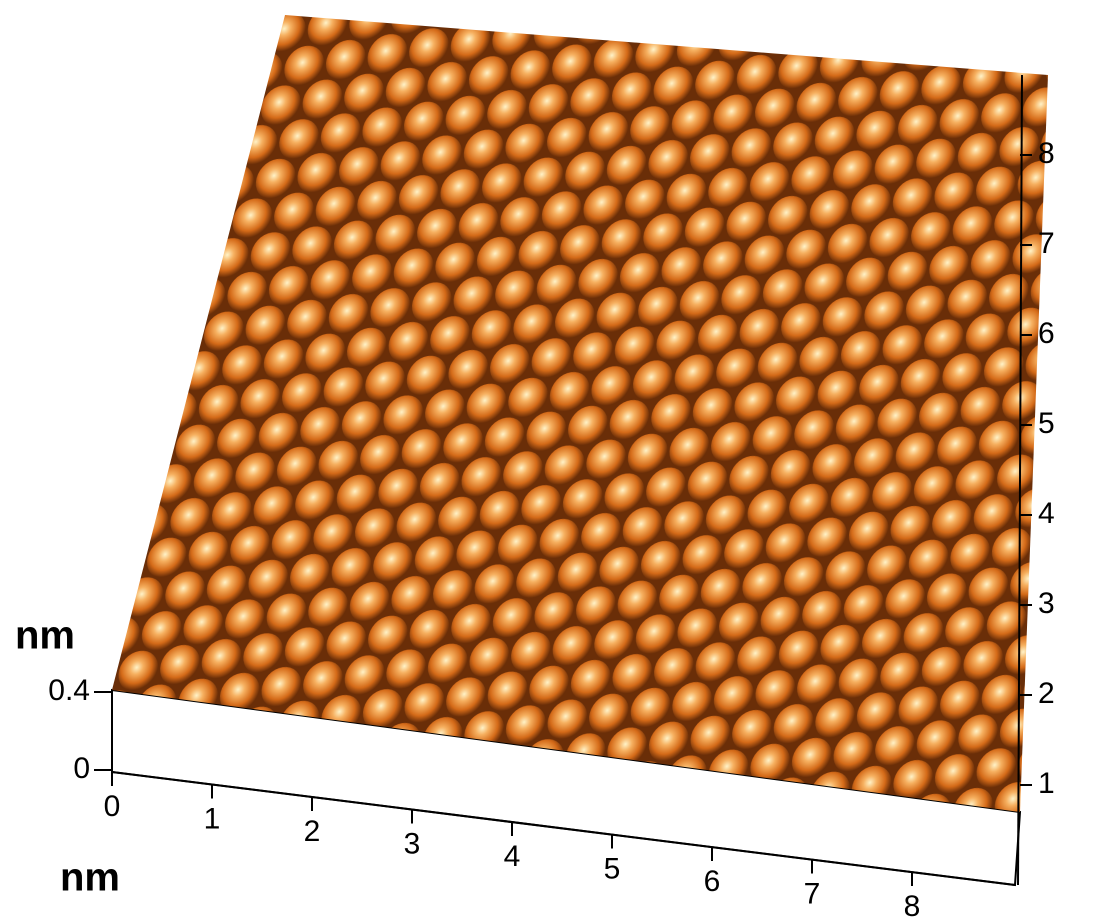 This screenshot has width=1097, height=923. What do you see at coordinates (81, 768) in the screenshot?
I see `z-tick-label: 0` at bounding box center [81, 768].